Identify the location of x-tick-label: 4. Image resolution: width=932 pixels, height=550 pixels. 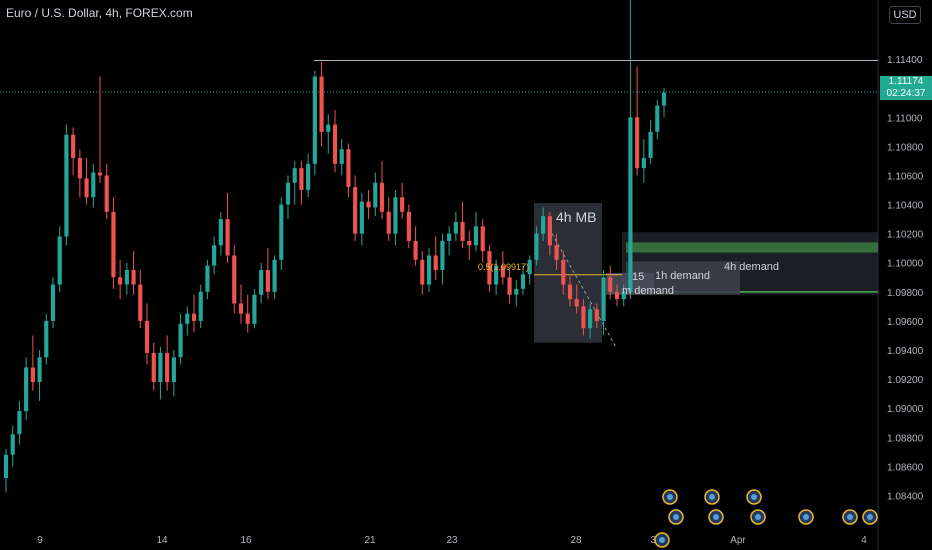
(864, 540).